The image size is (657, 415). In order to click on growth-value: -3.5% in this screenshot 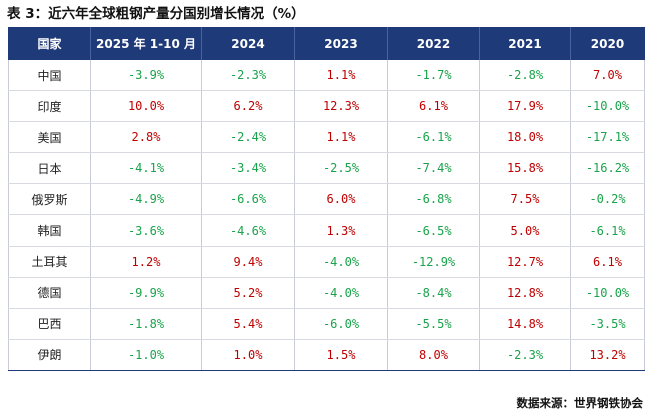, I will do `click(607, 323)`.